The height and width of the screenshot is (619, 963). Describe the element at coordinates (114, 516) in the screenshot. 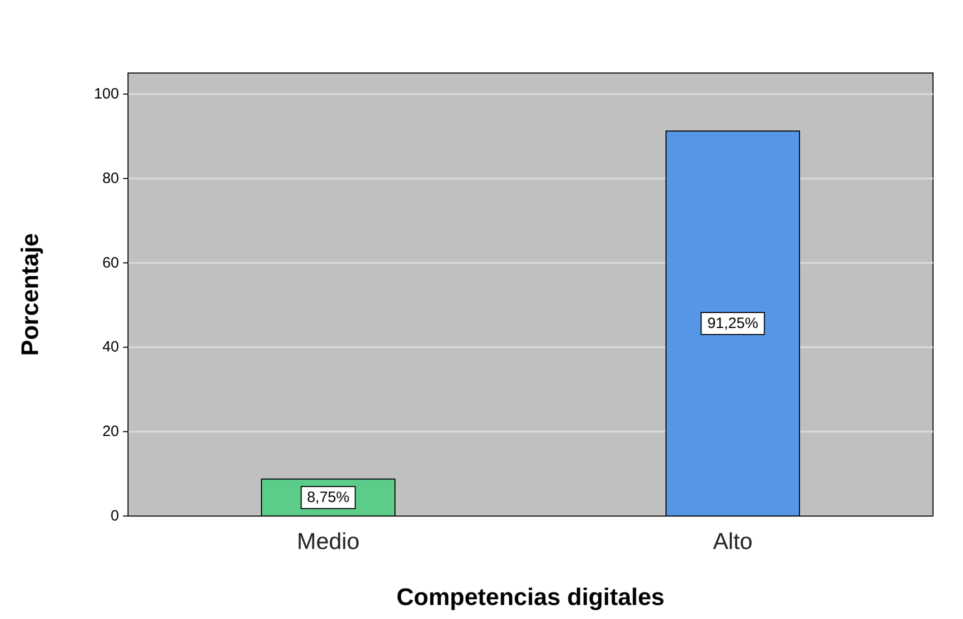

I see `y-tick-label: 0` at that location.